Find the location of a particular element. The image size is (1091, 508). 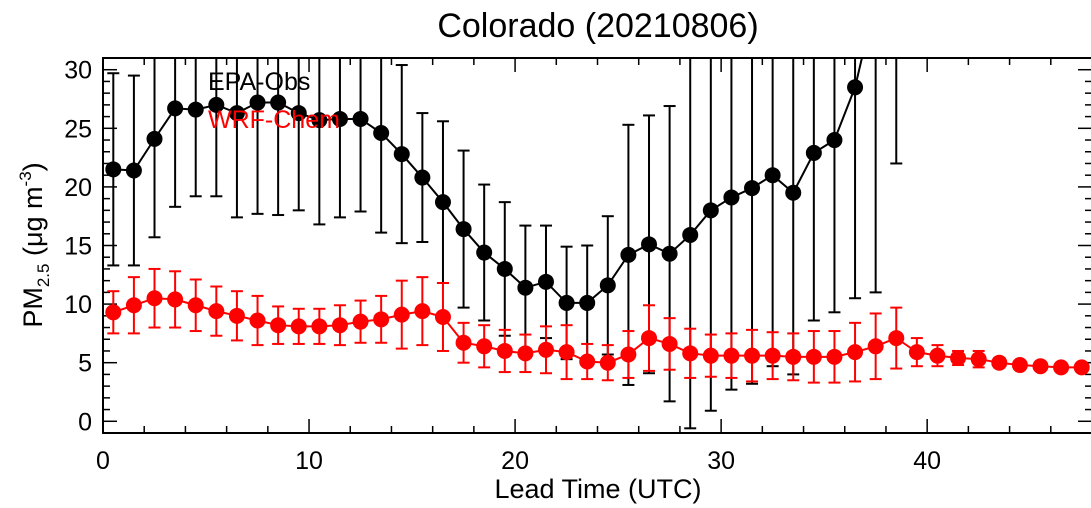

y-tick-label: 20 is located at coordinates (78, 188).